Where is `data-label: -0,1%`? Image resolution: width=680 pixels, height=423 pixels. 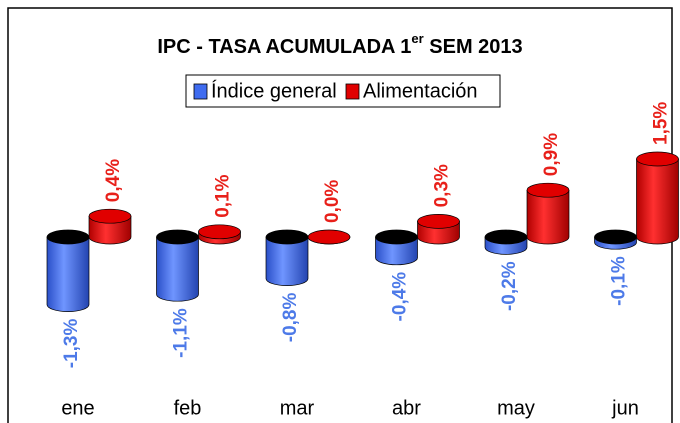 data-label: -0,1% is located at coordinates (619, 281).